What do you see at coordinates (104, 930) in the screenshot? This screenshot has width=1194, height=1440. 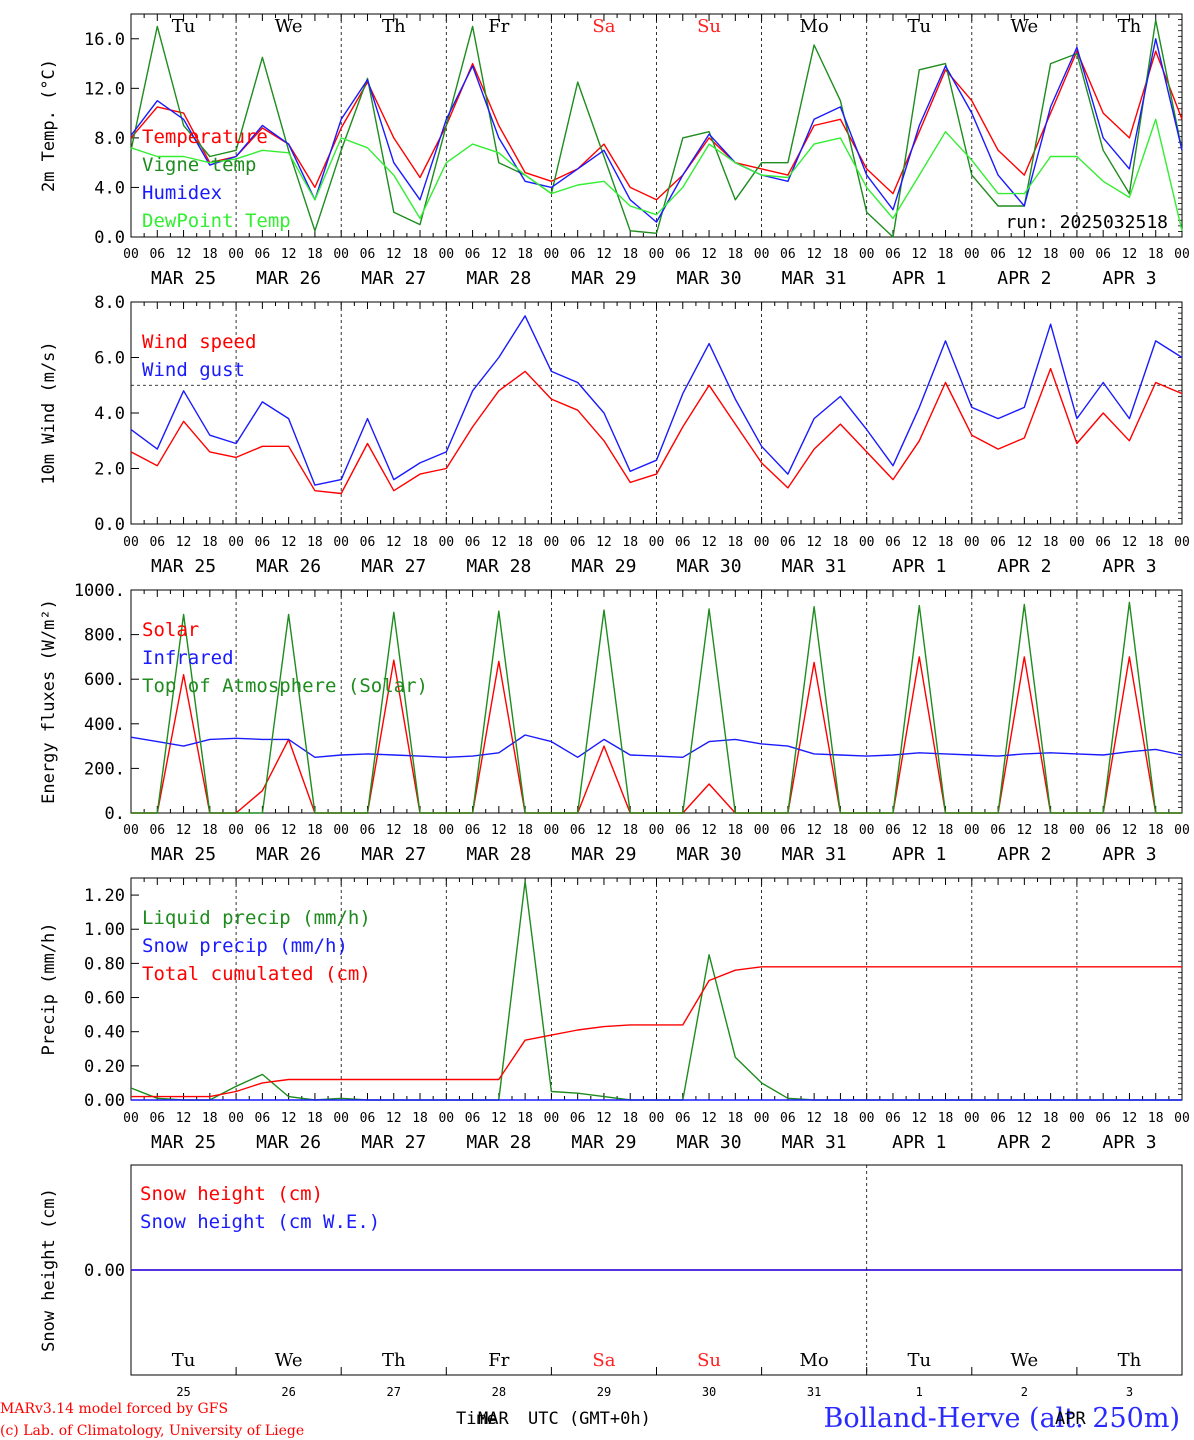 I see `precip-y-tick-label: 1.00` at bounding box center [104, 930].